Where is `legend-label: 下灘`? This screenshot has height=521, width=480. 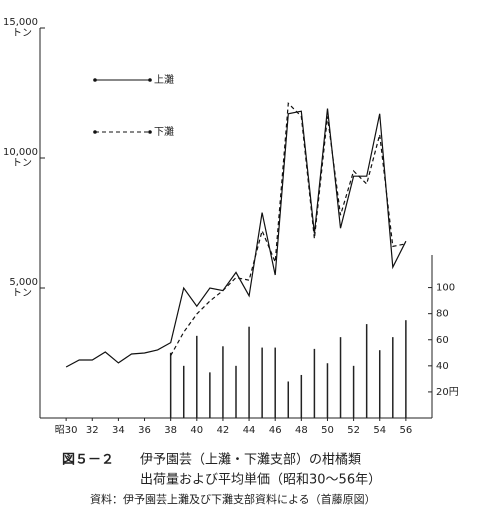
legend-label: 下灘 is located at coordinates (164, 131).